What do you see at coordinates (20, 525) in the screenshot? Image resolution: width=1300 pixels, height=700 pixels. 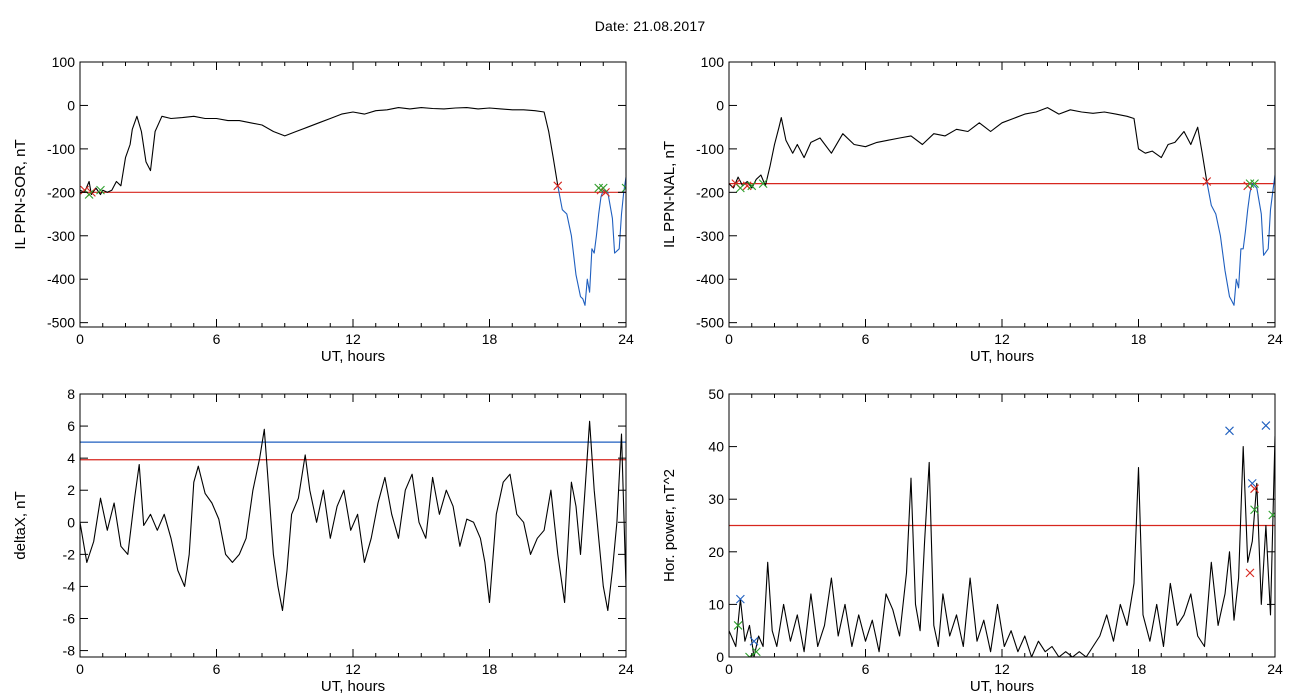 I see `y-axis-label: deltaX, nT` at bounding box center [20, 525].